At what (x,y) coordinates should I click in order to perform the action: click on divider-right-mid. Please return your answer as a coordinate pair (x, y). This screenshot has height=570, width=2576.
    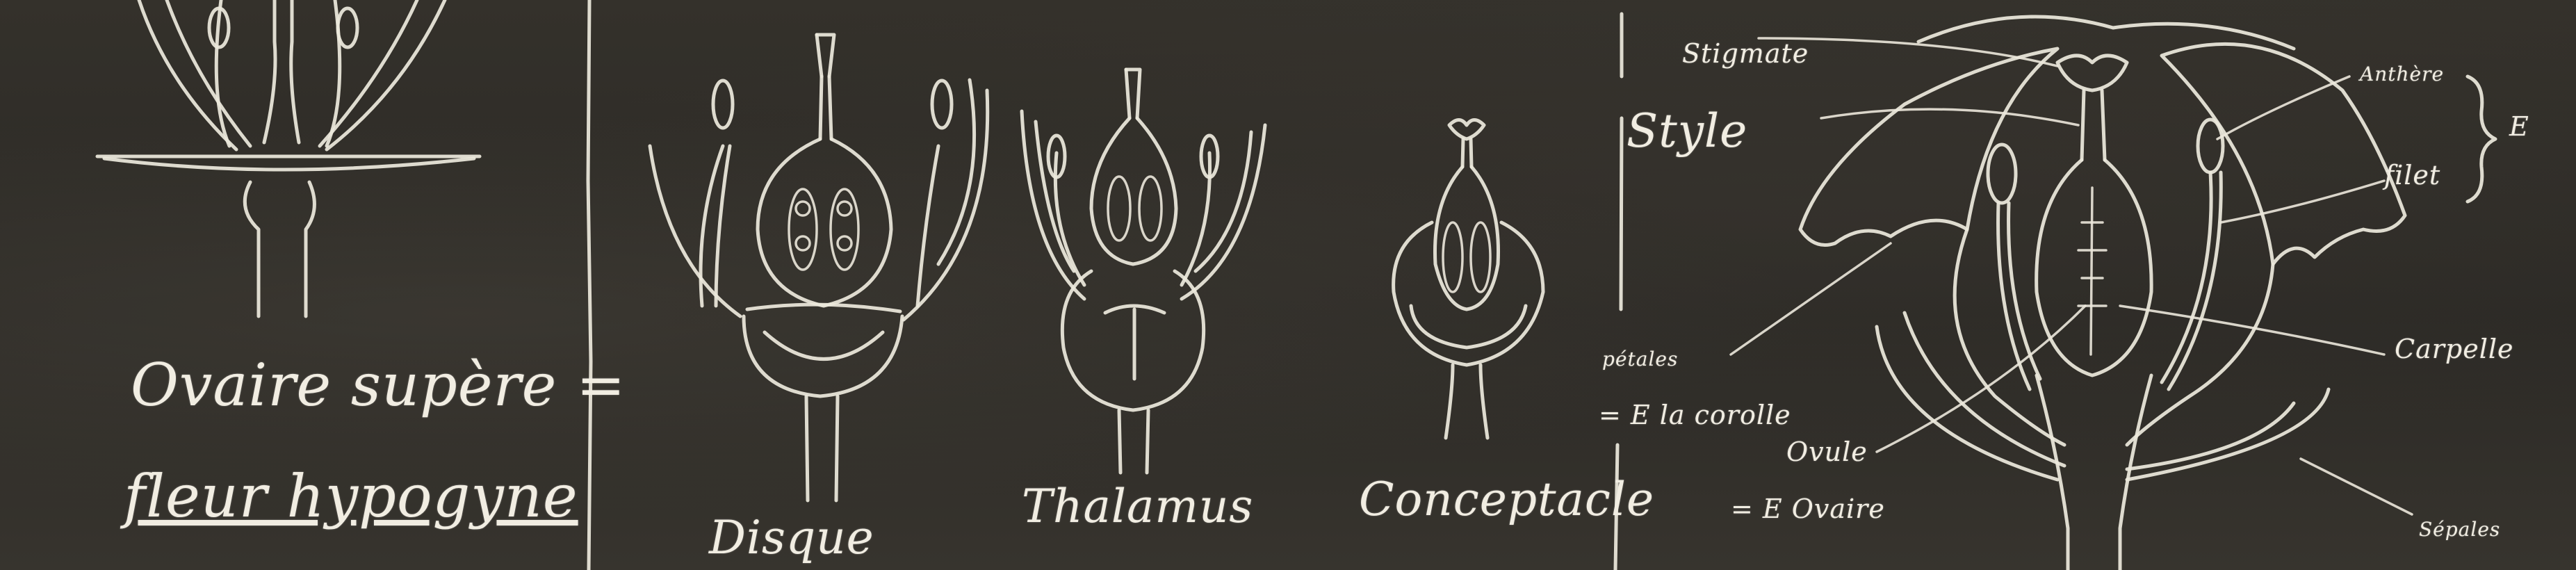
    Looking at the image, I should click on (1621, 213).